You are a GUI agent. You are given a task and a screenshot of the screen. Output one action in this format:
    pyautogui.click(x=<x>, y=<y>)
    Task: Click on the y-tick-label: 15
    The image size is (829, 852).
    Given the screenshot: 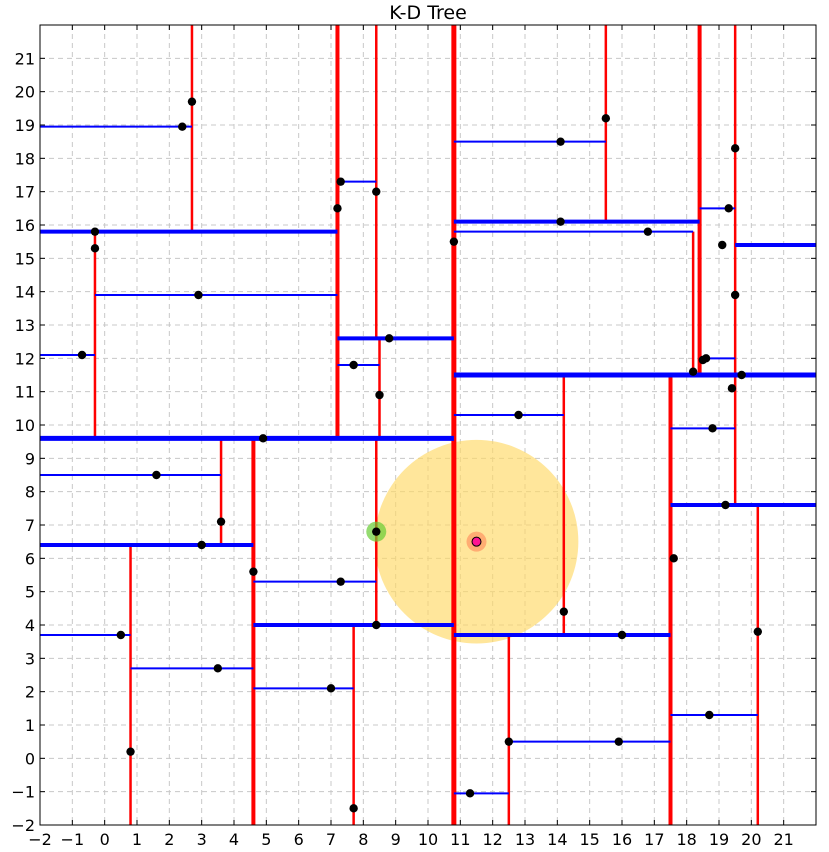 What is the action you would take?
    pyautogui.click(x=25, y=258)
    